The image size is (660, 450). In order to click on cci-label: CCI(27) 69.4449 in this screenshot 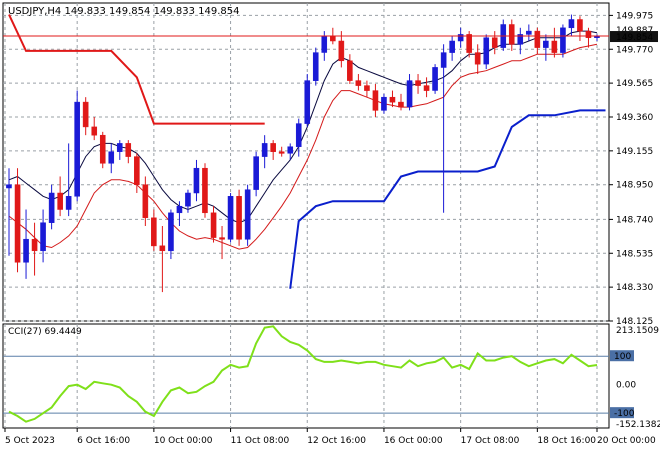, I will do `click(45, 332)`.